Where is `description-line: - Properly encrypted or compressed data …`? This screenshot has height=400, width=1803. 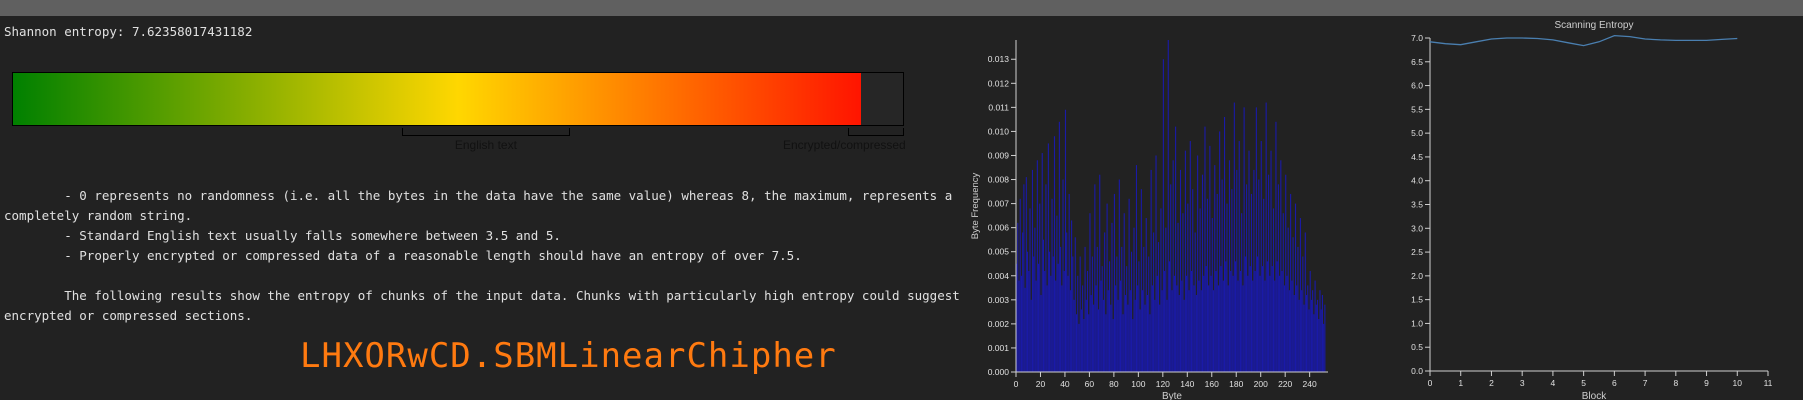
description-line: - Properly encrypted or compressed data … is located at coordinates (403, 255).